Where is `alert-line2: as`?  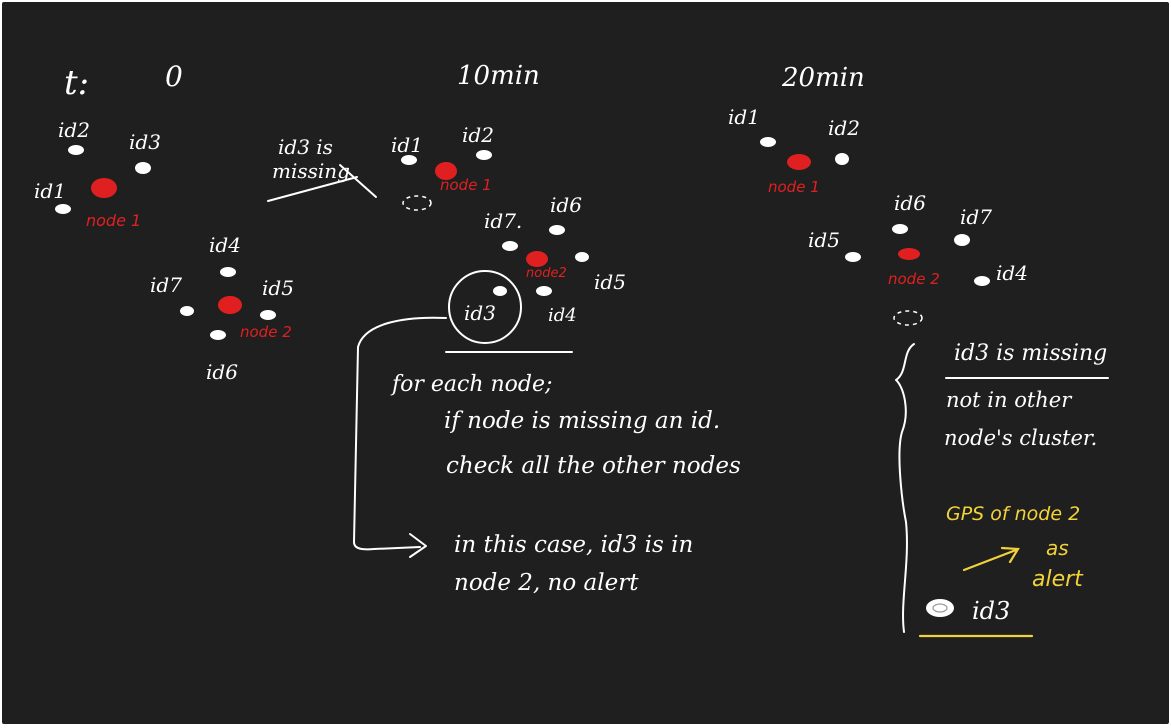 alert-line2: as is located at coordinates (1057, 548).